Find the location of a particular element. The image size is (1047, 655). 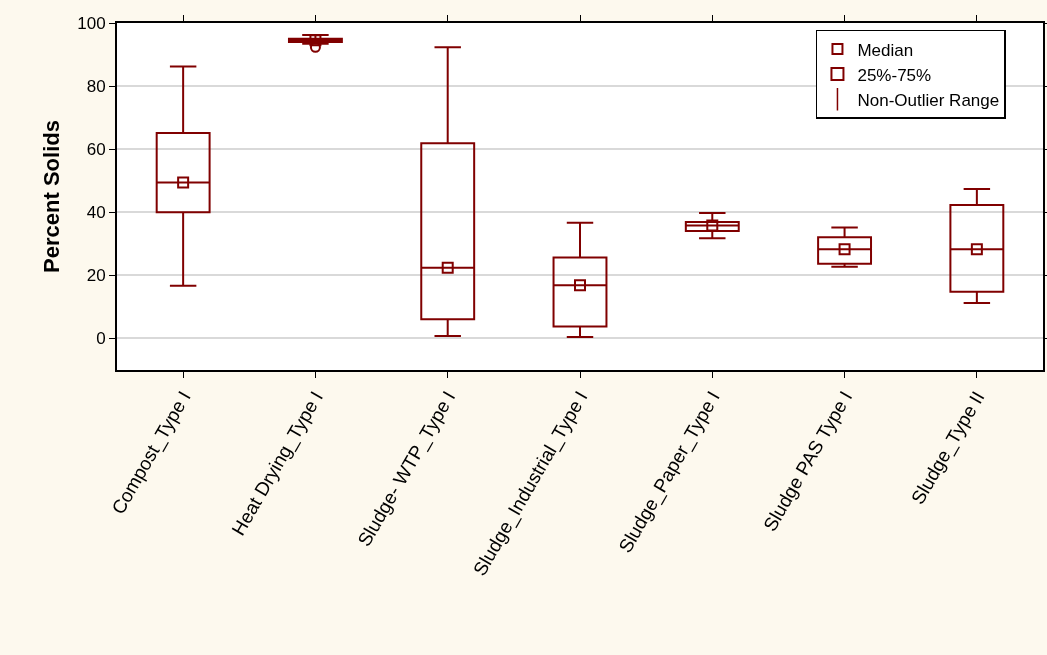

annotation: Non-Outlier Range is located at coordinates (928, 100).